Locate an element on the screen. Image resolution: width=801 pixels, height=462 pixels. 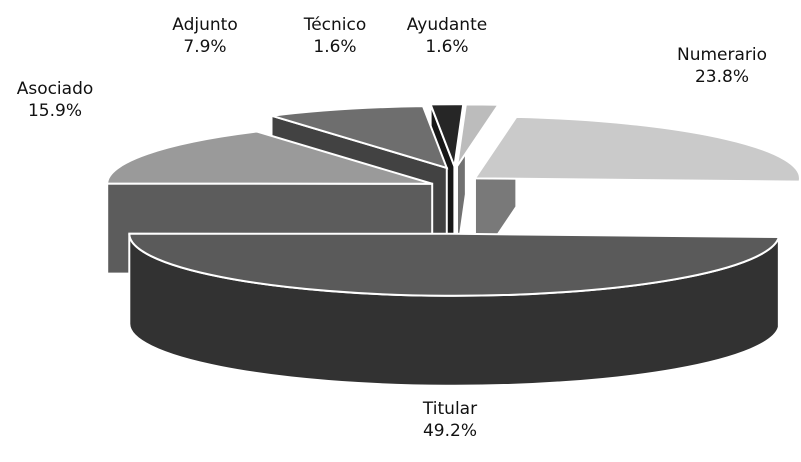
slice-label: Asociado is located at coordinates (55, 89).